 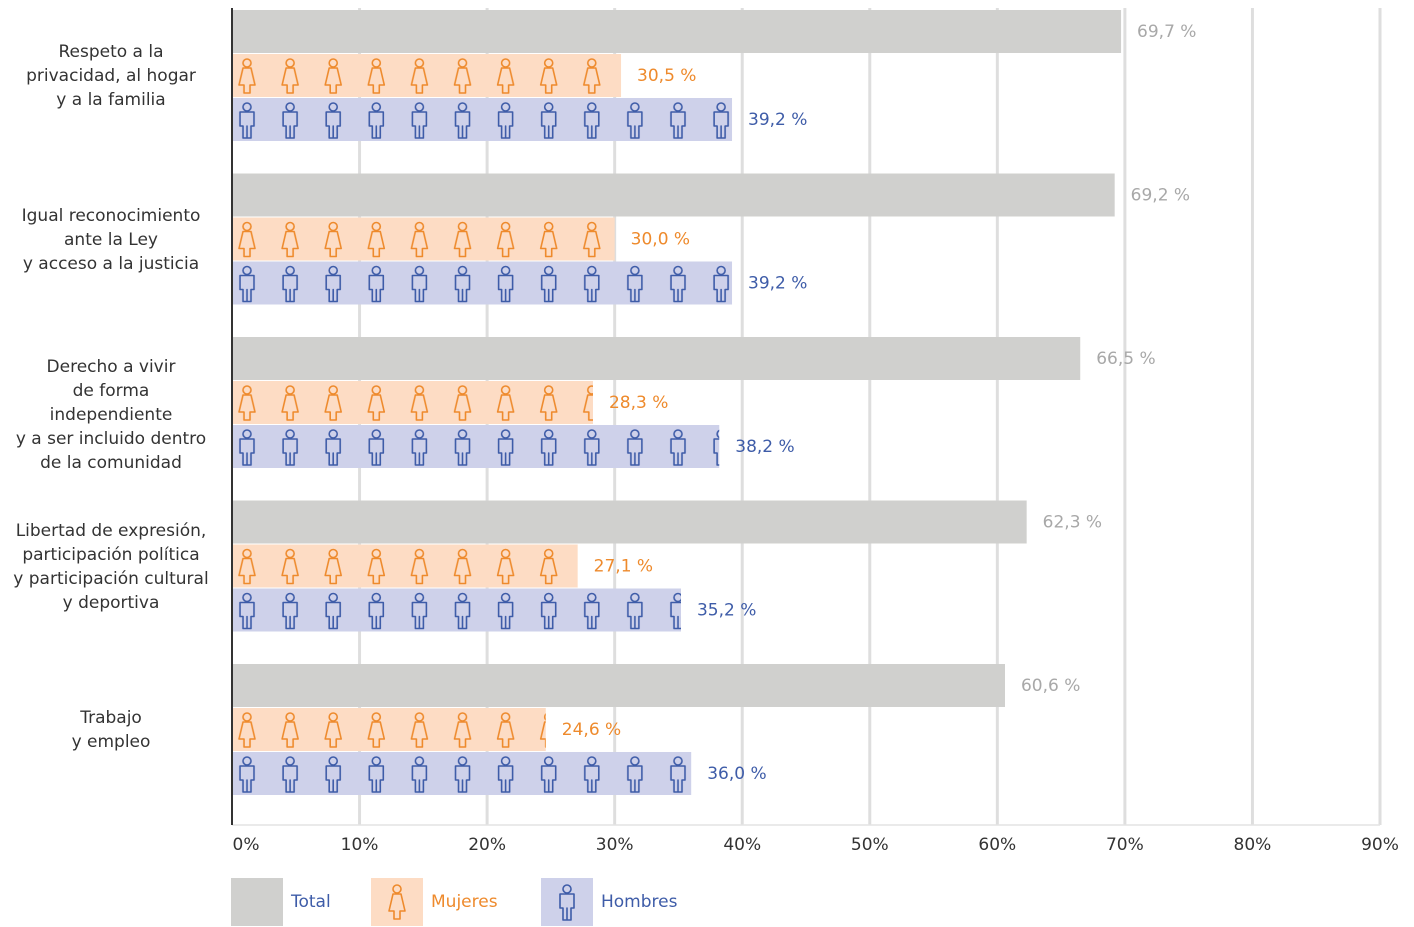 I want to click on value-label: 38,2 %, so click(x=764, y=447).